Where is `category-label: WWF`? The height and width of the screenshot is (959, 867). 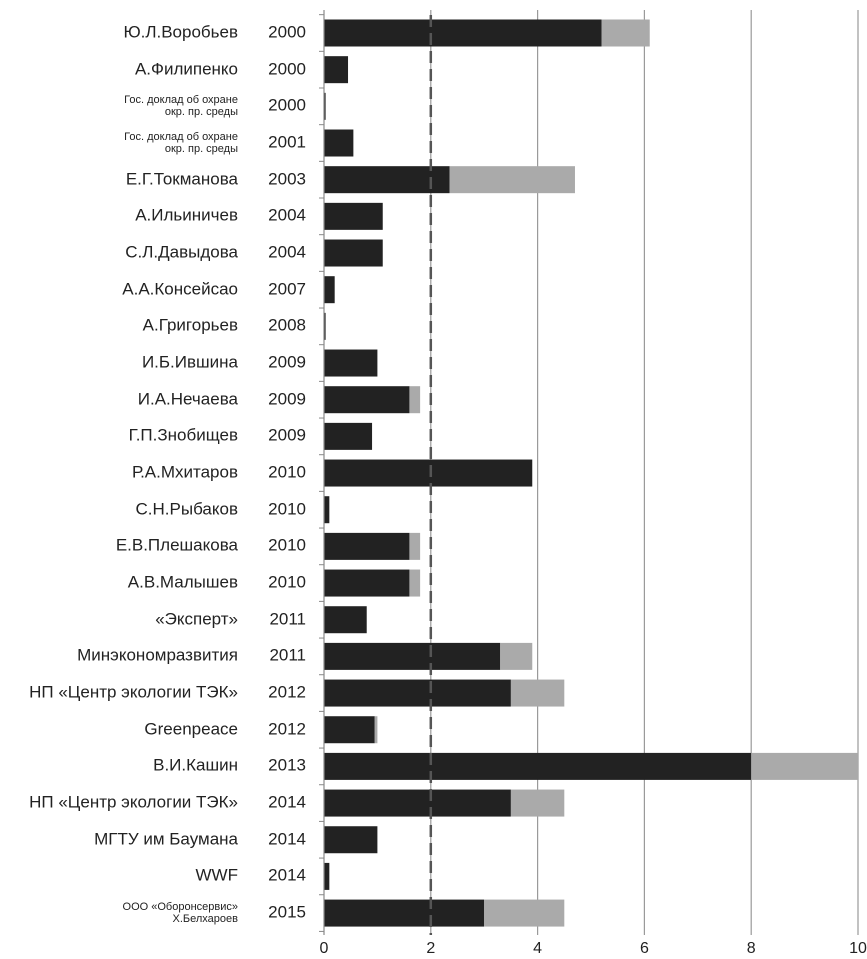 category-label: WWF is located at coordinates (216, 876).